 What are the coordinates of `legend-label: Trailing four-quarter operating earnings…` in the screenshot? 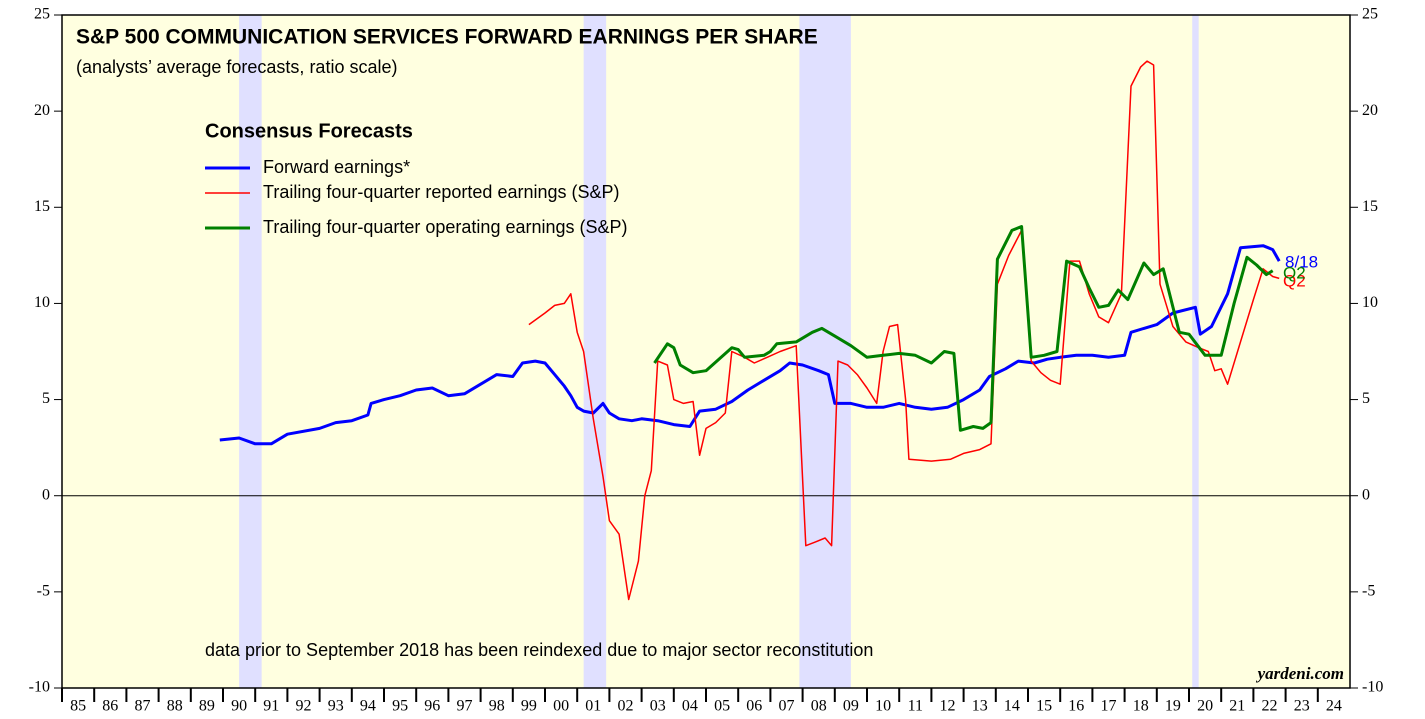 It's located at (445, 227).